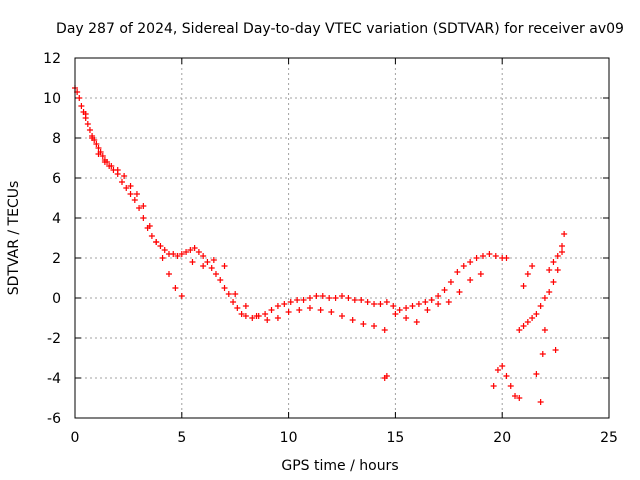  What do you see at coordinates (14, 238) in the screenshot?
I see `y-axis-label: SDTVAR / TECUs` at bounding box center [14, 238].